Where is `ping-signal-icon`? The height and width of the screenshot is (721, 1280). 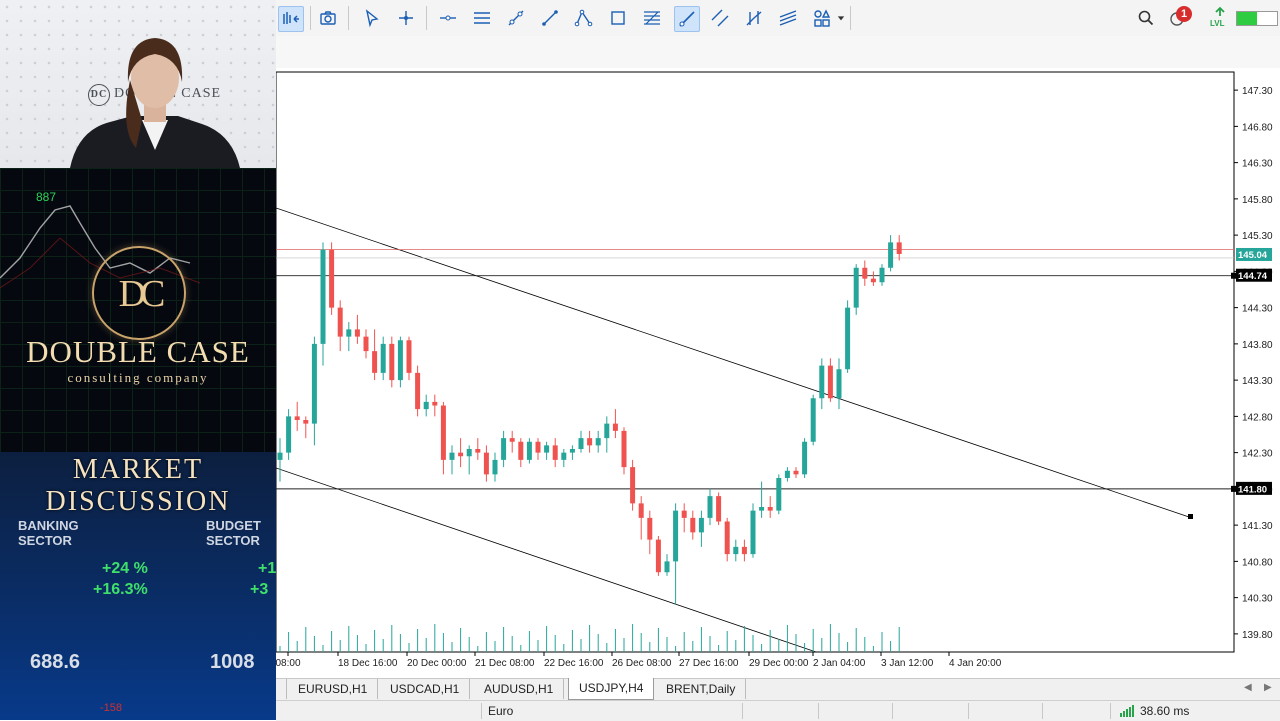
ping-signal-icon is located at coordinates (1127, 711).